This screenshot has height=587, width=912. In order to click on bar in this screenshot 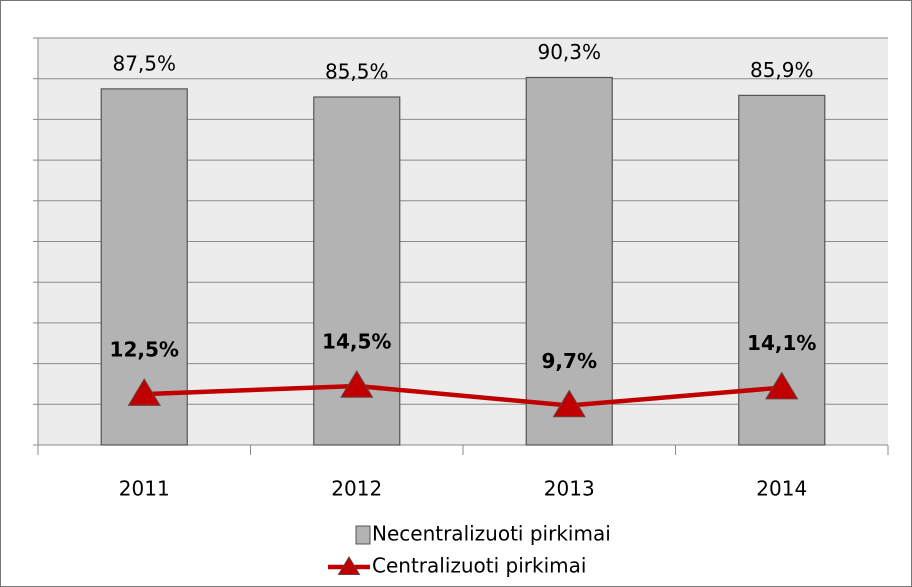, I will do `click(569, 261)`.